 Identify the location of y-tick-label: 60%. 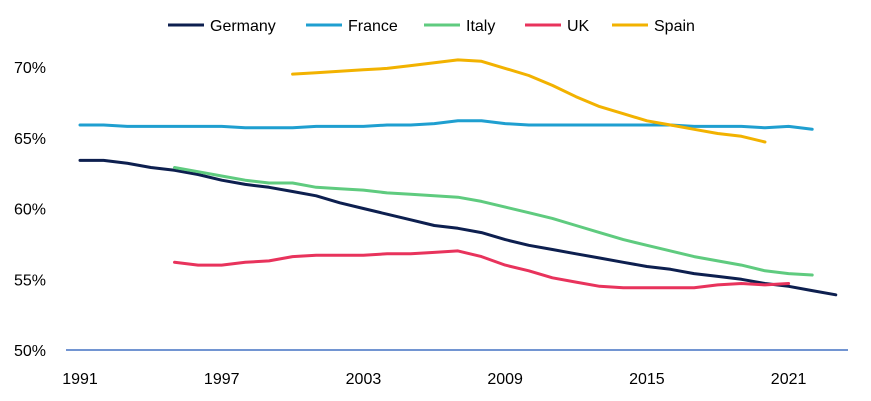
(30, 210).